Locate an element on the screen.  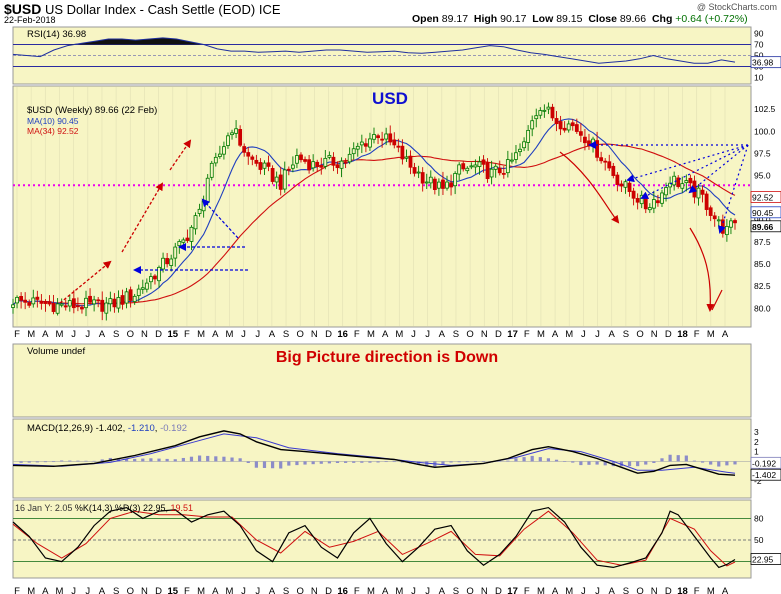
rsi-last-value-label: 36.98 is located at coordinates (763, 63).